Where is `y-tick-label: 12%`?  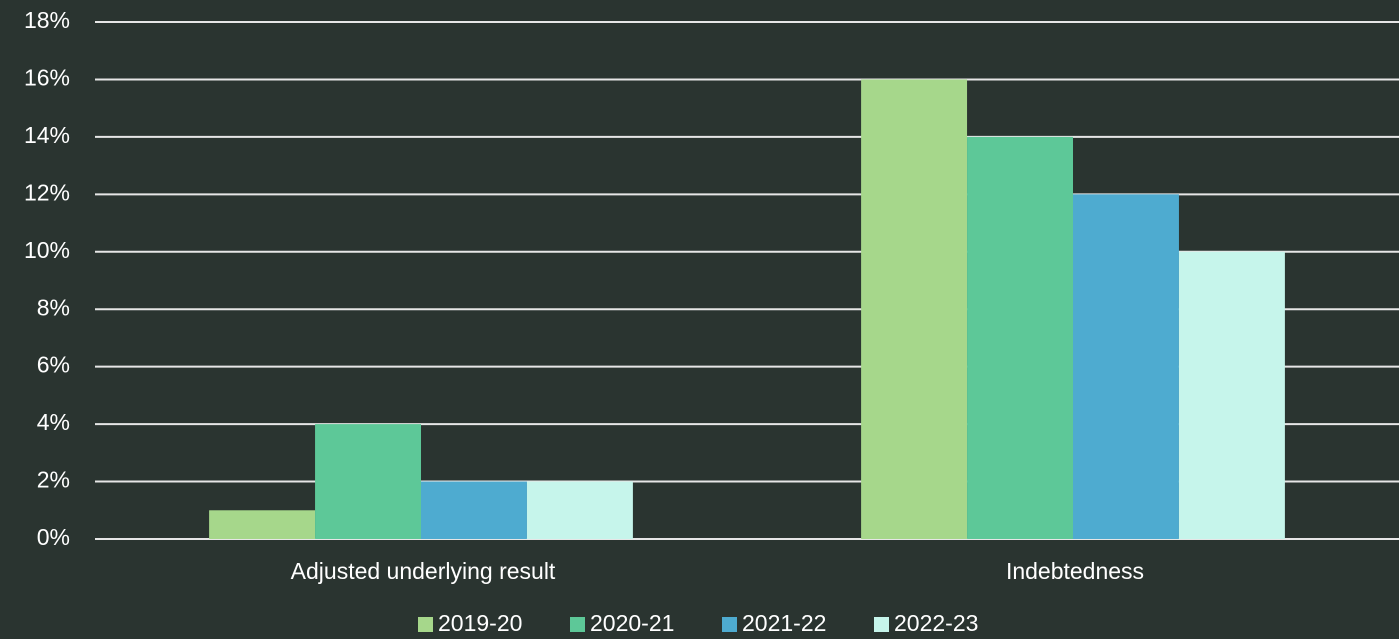 y-tick-label: 12% is located at coordinates (47, 192).